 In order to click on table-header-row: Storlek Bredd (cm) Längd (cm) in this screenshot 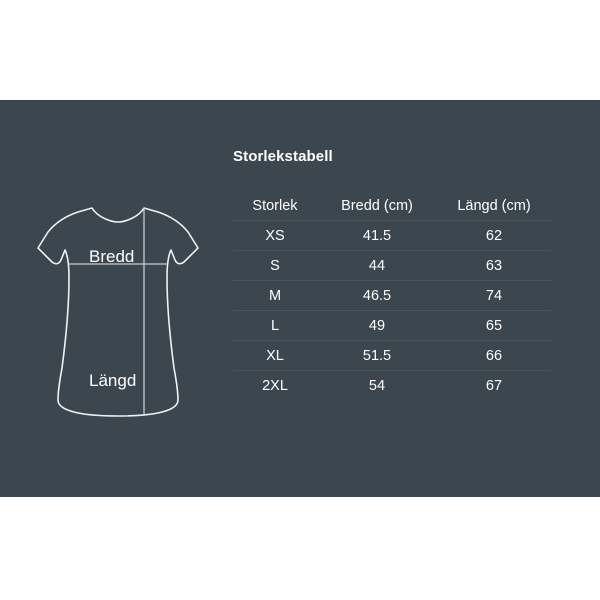, I will do `click(392, 206)`.